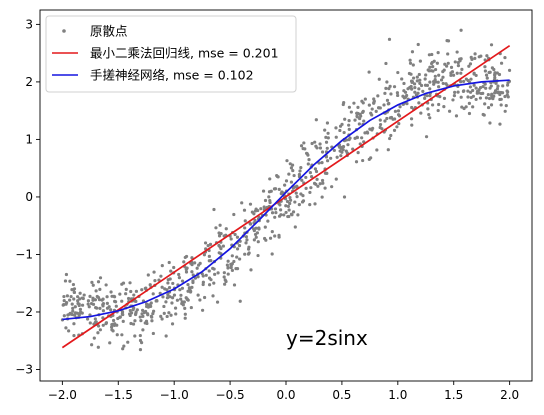  What do you see at coordinates (29, 24) in the screenshot?
I see `y-tick-label: 3` at bounding box center [29, 24].